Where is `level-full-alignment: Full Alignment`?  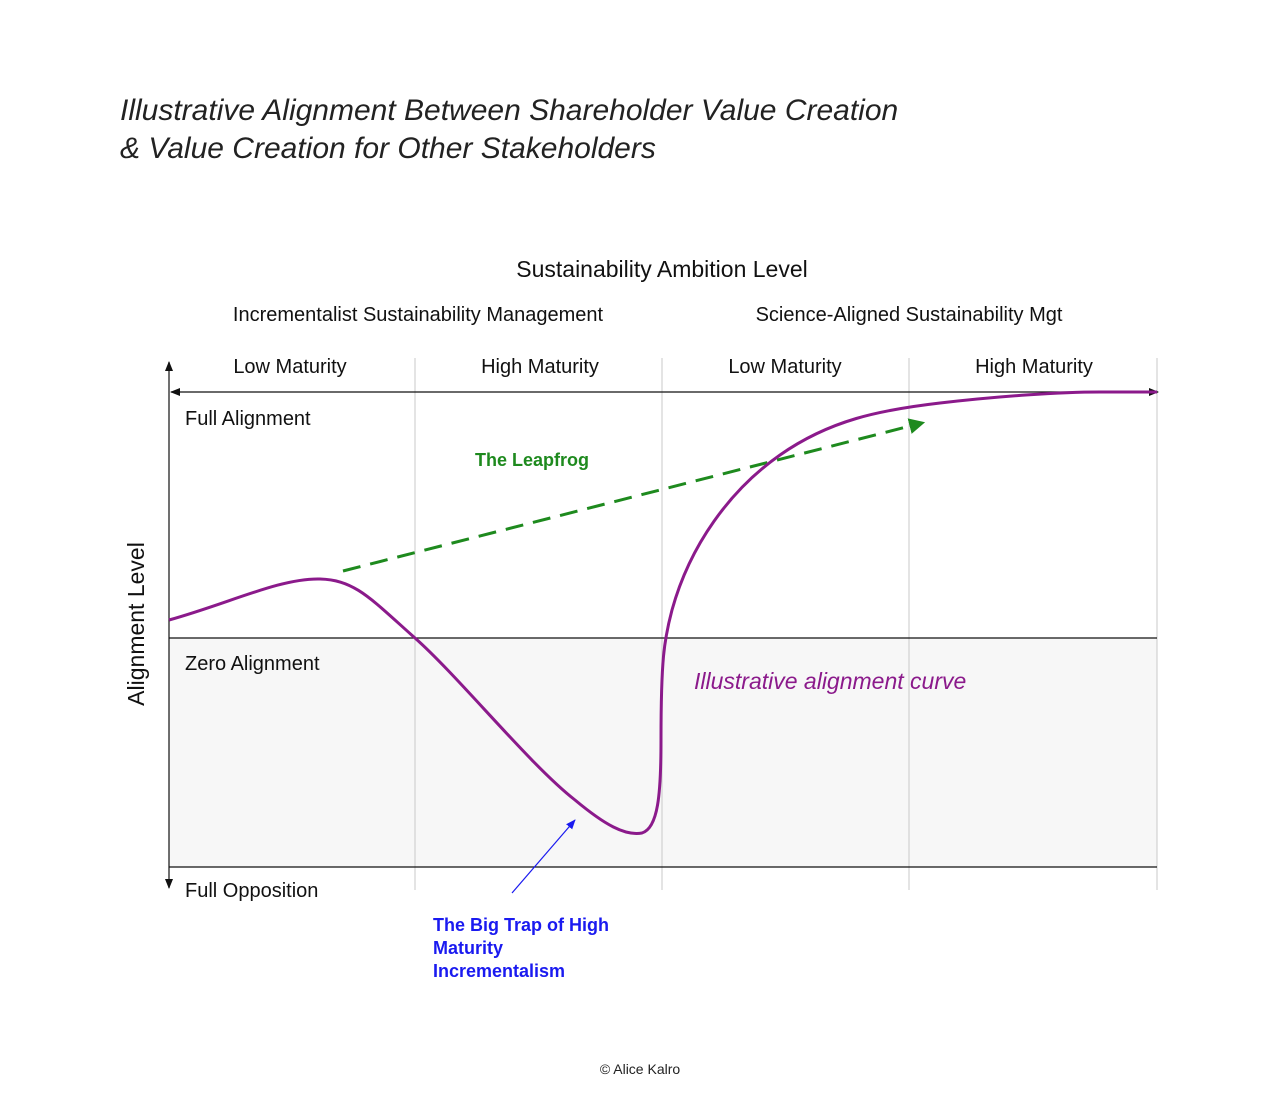 level-full-alignment: Full Alignment is located at coordinates (248, 419).